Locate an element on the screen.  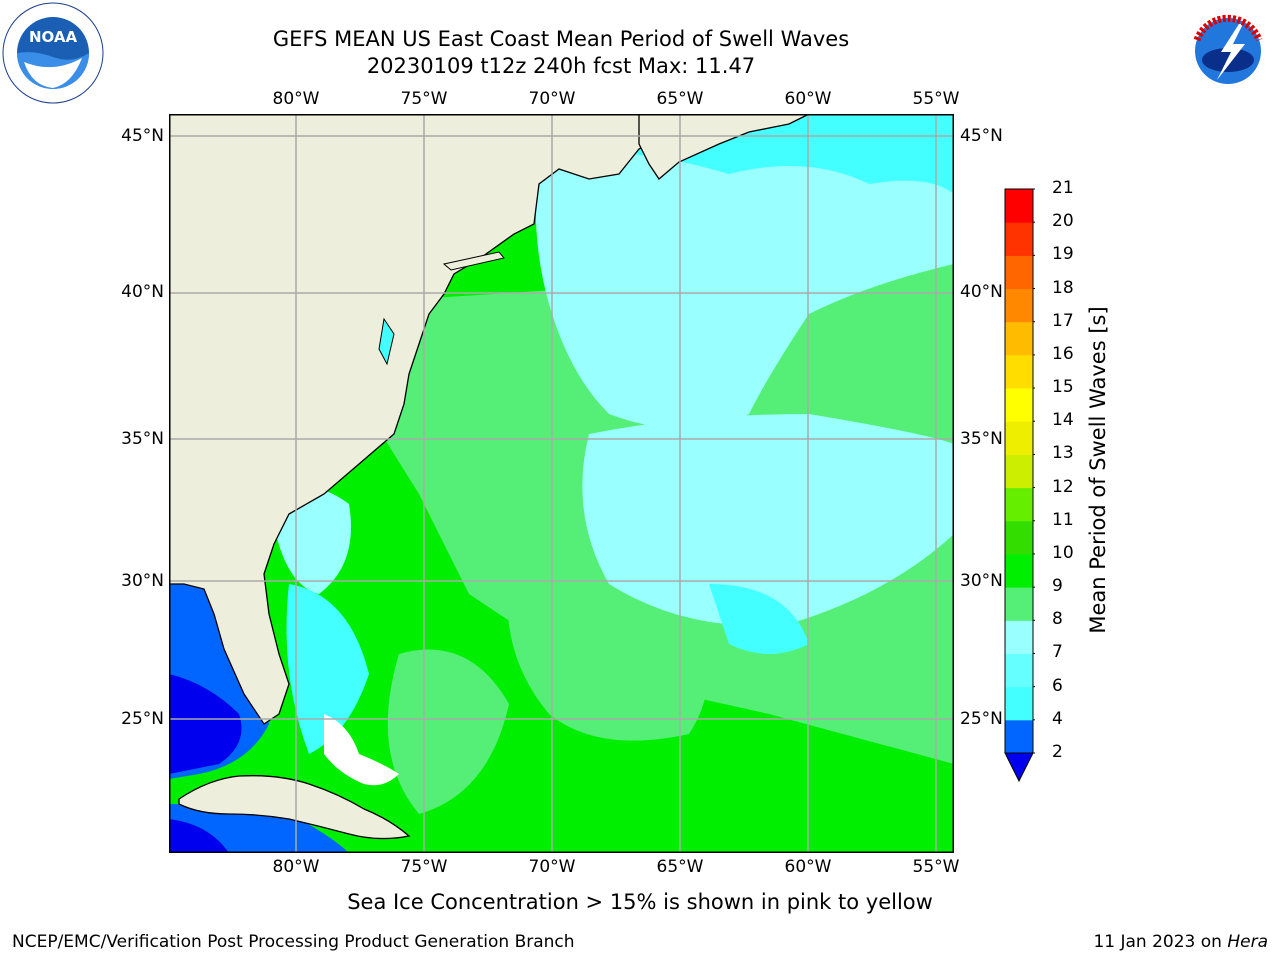
colorbar-tick-label: 16 is located at coordinates (1063, 353).